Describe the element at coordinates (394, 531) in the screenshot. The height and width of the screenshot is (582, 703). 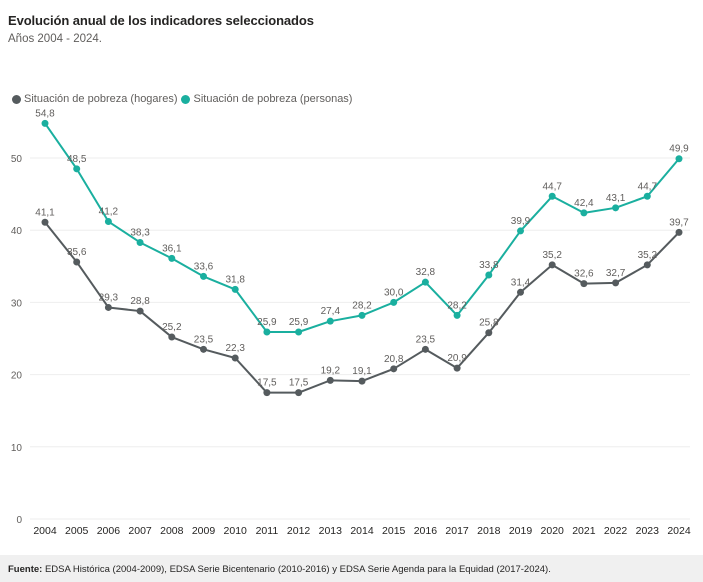
I see `x-tick-label: 2015` at that location.